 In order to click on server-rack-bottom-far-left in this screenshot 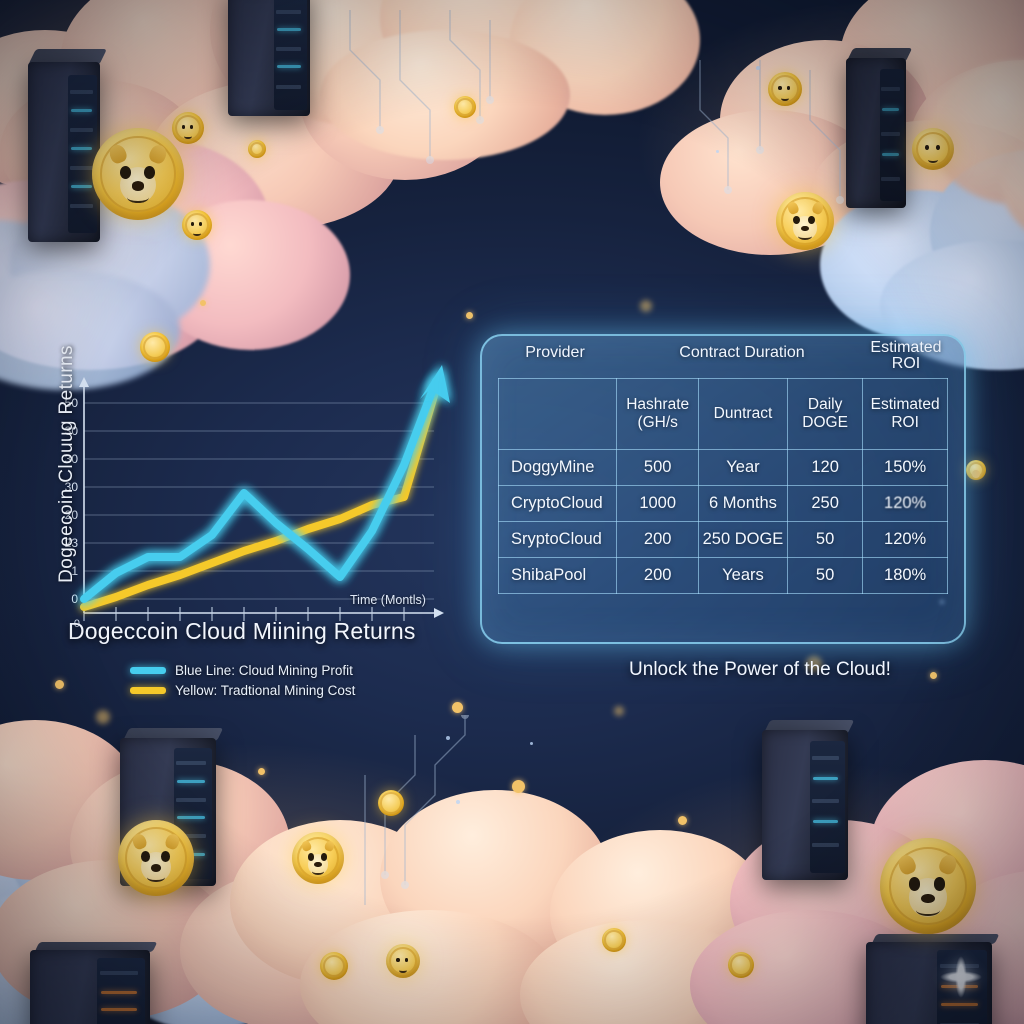, I will do `click(94, 983)`.